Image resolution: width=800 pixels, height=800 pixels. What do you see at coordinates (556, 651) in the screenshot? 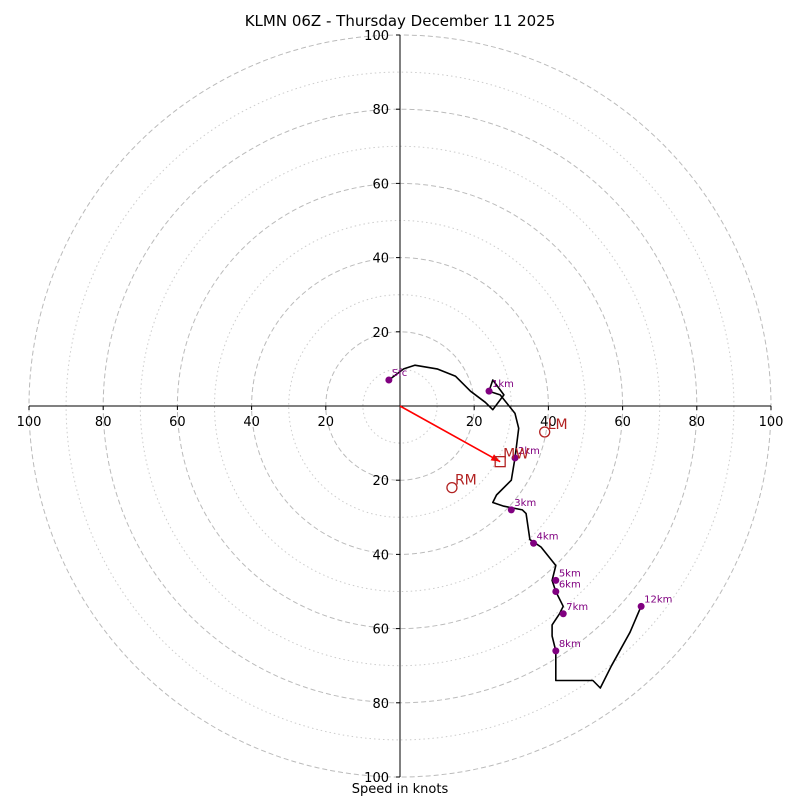
I see `height-marker-8km` at bounding box center [556, 651].